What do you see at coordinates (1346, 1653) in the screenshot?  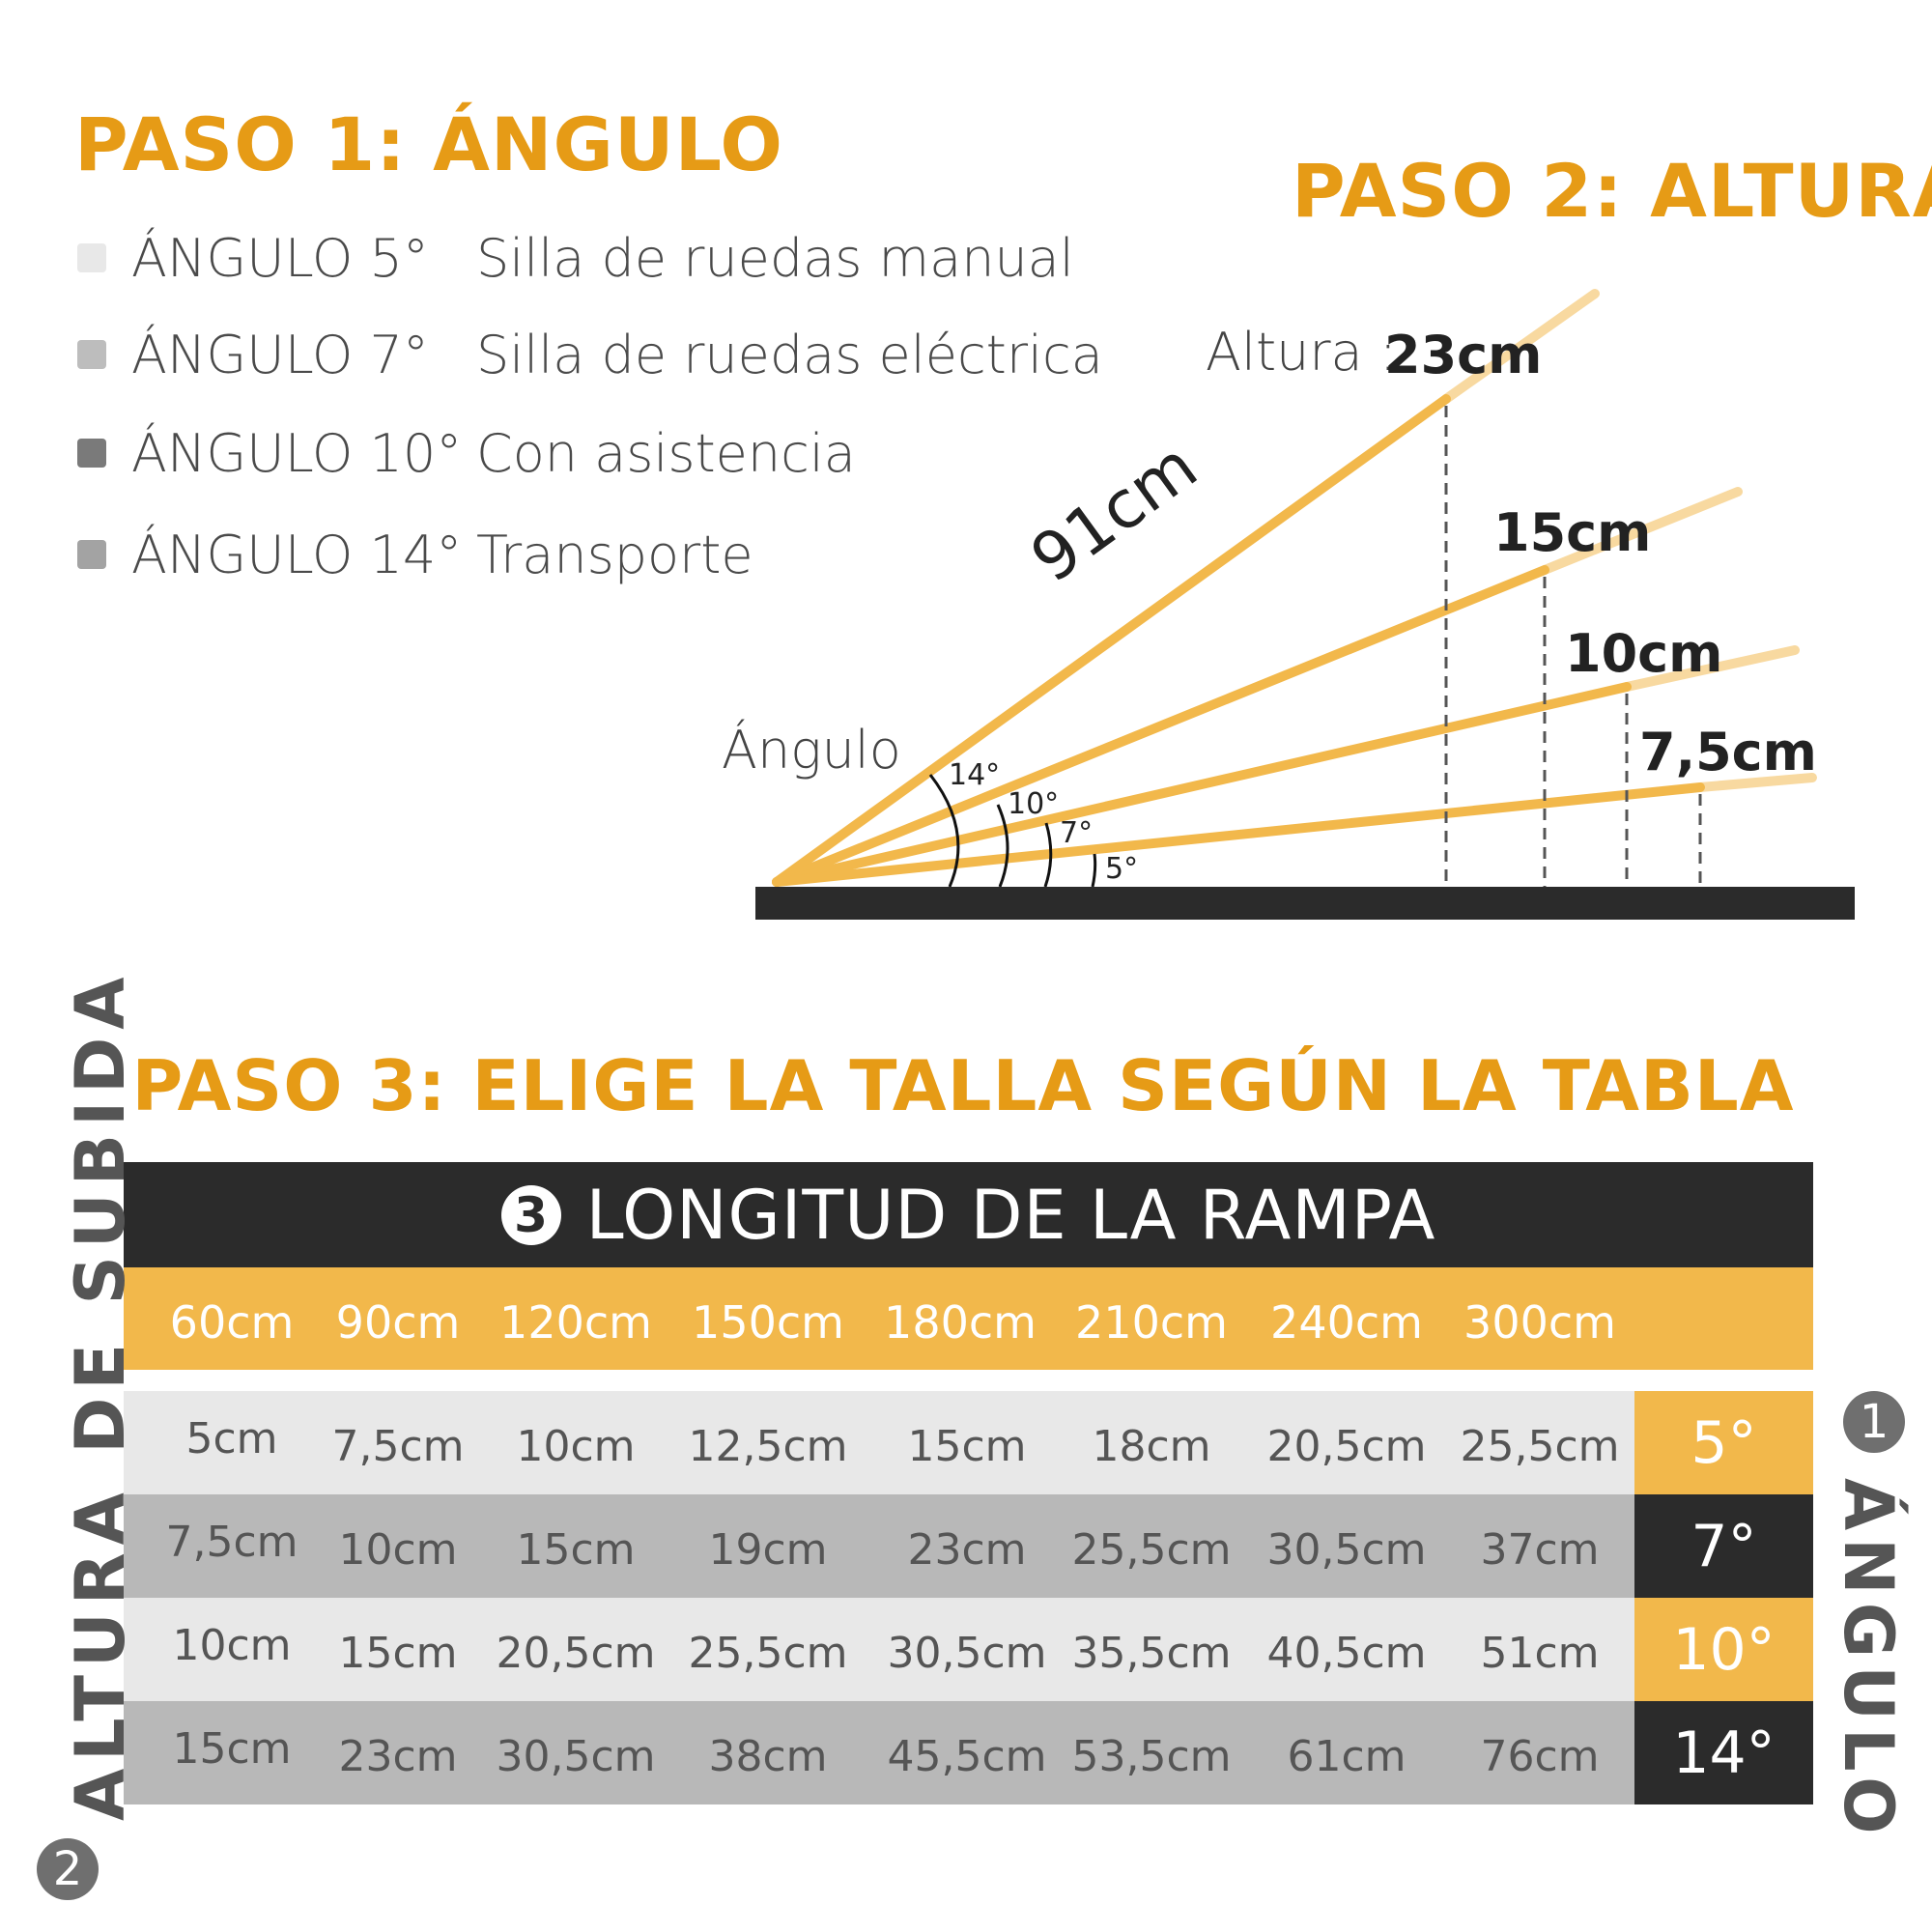 I see `table-cell: 40,5cm` at bounding box center [1346, 1653].